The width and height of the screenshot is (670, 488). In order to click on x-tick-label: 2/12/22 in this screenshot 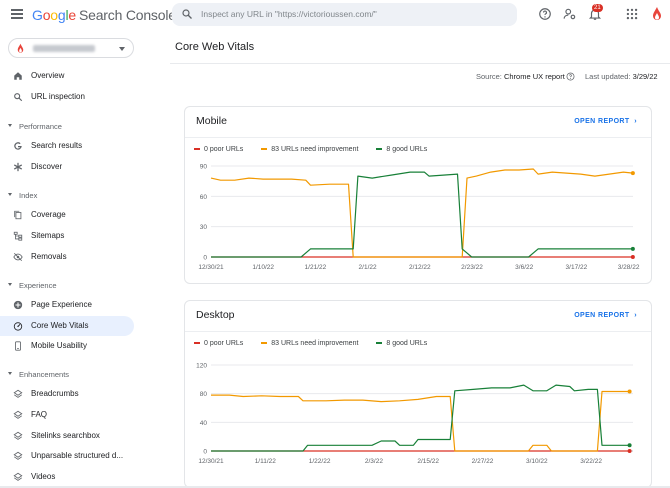, I will do `click(420, 267)`.